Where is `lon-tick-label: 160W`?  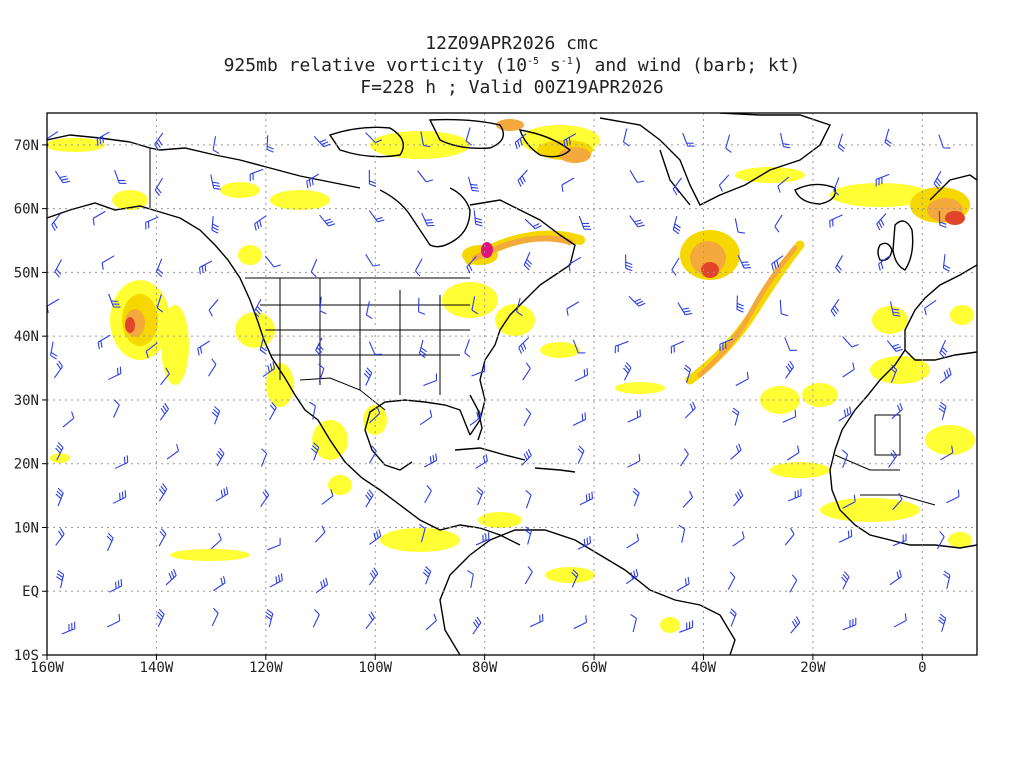 lon-tick-label: 160W is located at coordinates (47, 668).